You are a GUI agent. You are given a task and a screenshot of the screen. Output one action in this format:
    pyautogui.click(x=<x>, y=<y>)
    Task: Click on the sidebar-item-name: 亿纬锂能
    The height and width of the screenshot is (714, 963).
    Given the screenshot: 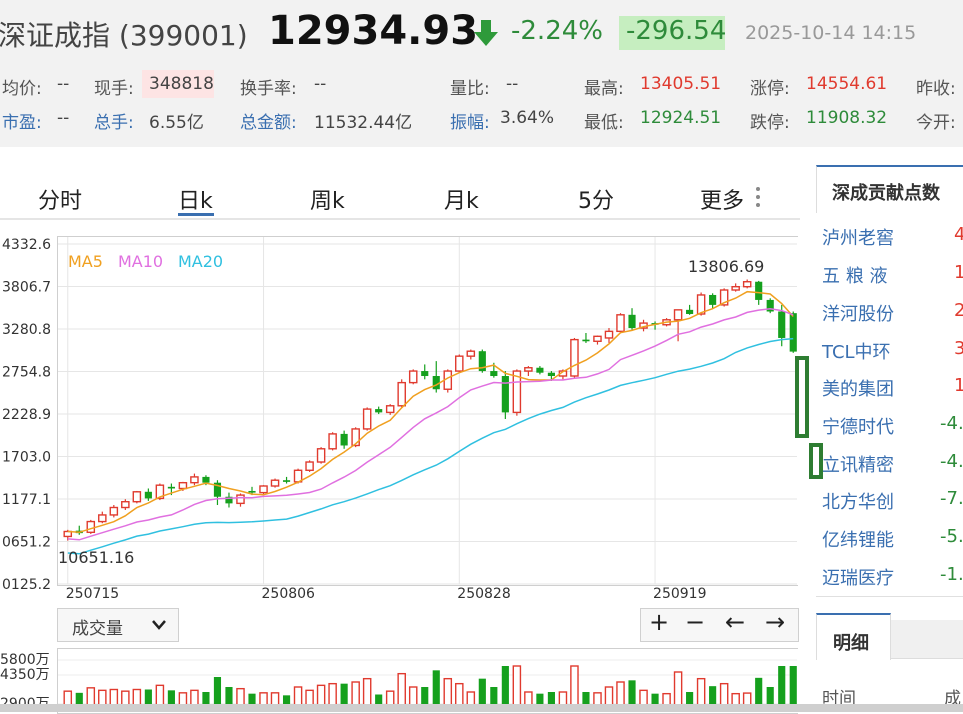 What is the action you would take?
    pyautogui.click(x=858, y=540)
    